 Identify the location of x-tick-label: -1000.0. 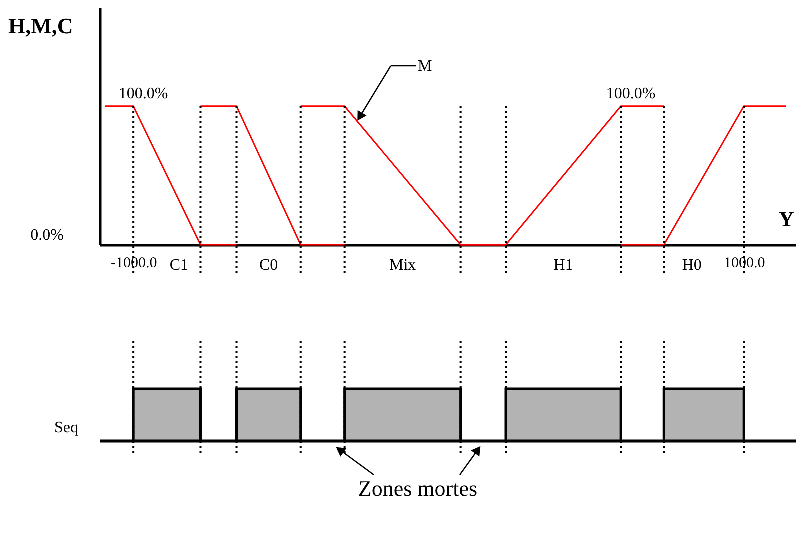
(134, 264).